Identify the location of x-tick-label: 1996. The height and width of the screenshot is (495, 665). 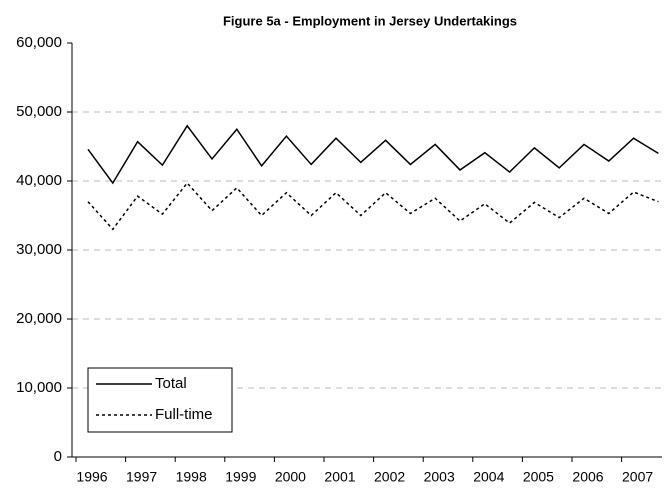
(91, 477).